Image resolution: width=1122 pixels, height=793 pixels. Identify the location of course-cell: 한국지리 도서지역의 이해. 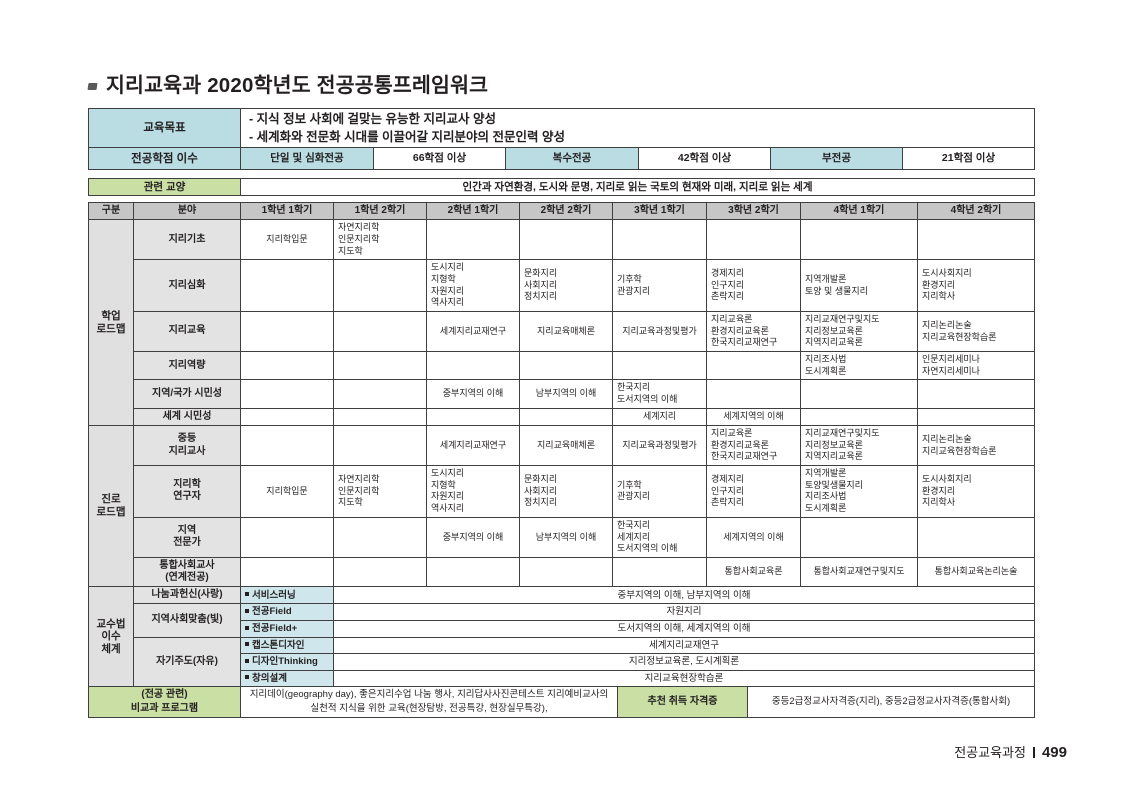
(659, 394).